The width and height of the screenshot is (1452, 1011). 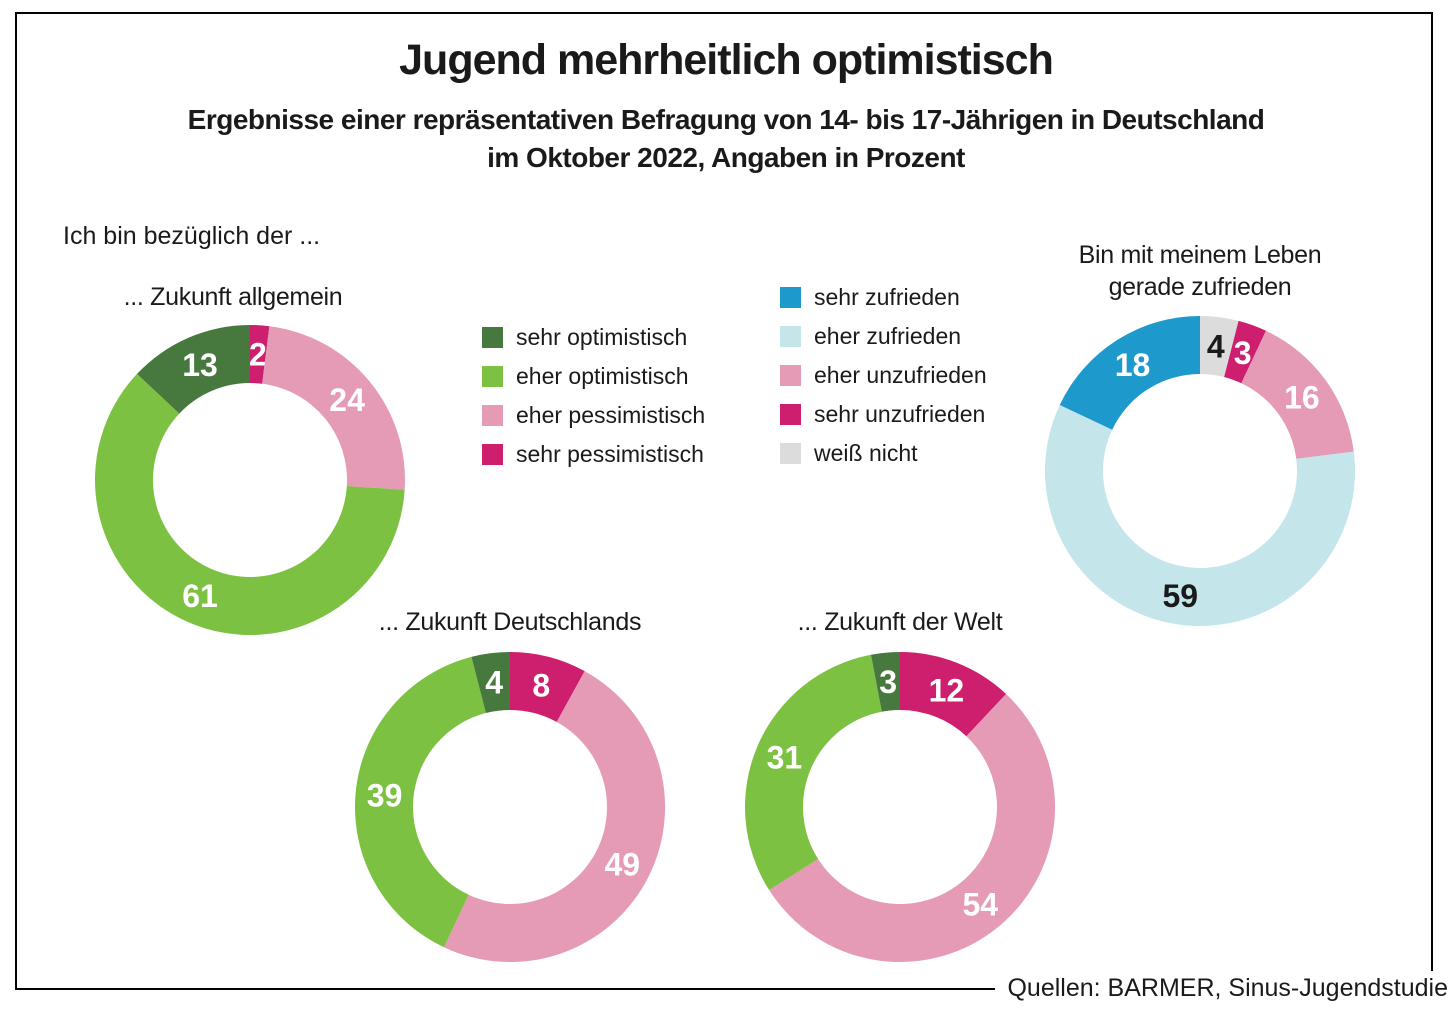 I want to click on donut-chart-zukunft-allgemein: 2 24 61 13, so click(x=250, y=480).